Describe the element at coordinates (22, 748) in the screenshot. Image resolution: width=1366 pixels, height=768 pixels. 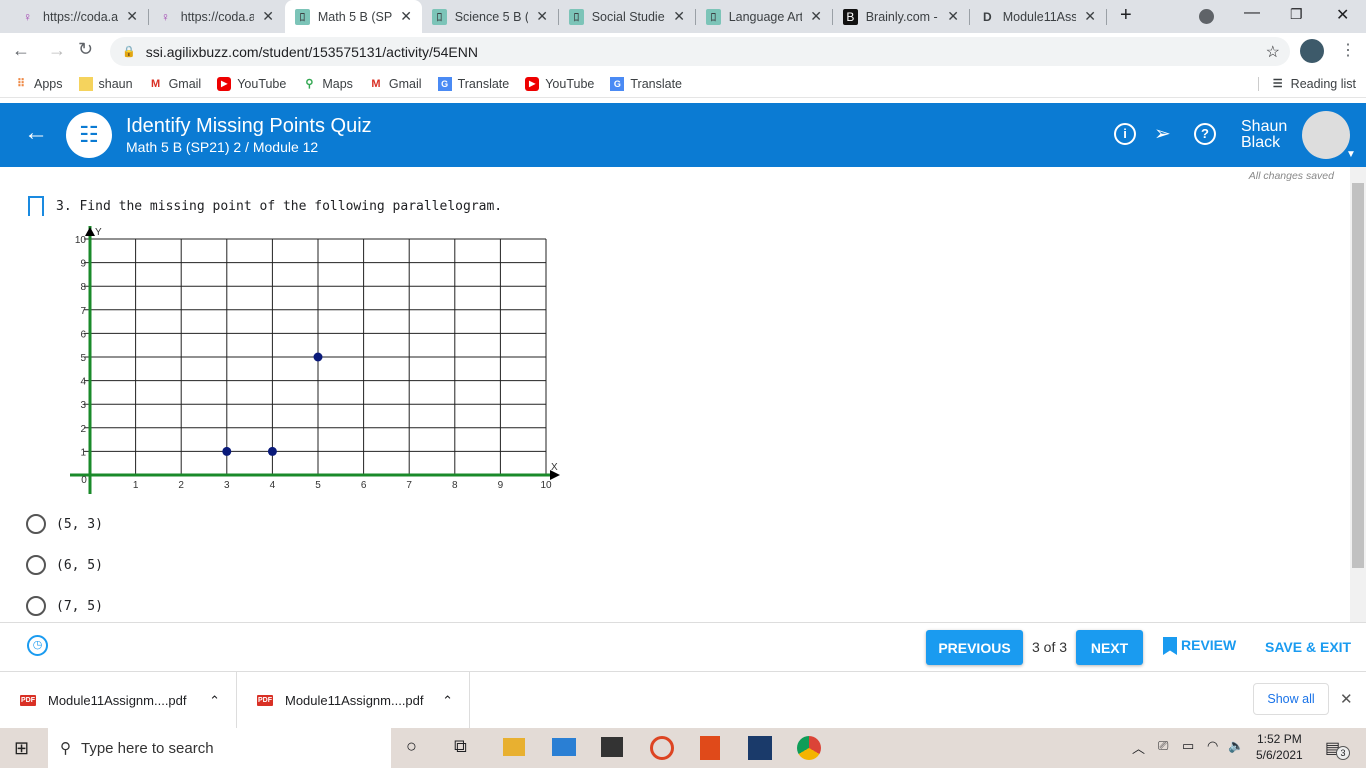
I see `windows-start-icon: ⊞` at that location.